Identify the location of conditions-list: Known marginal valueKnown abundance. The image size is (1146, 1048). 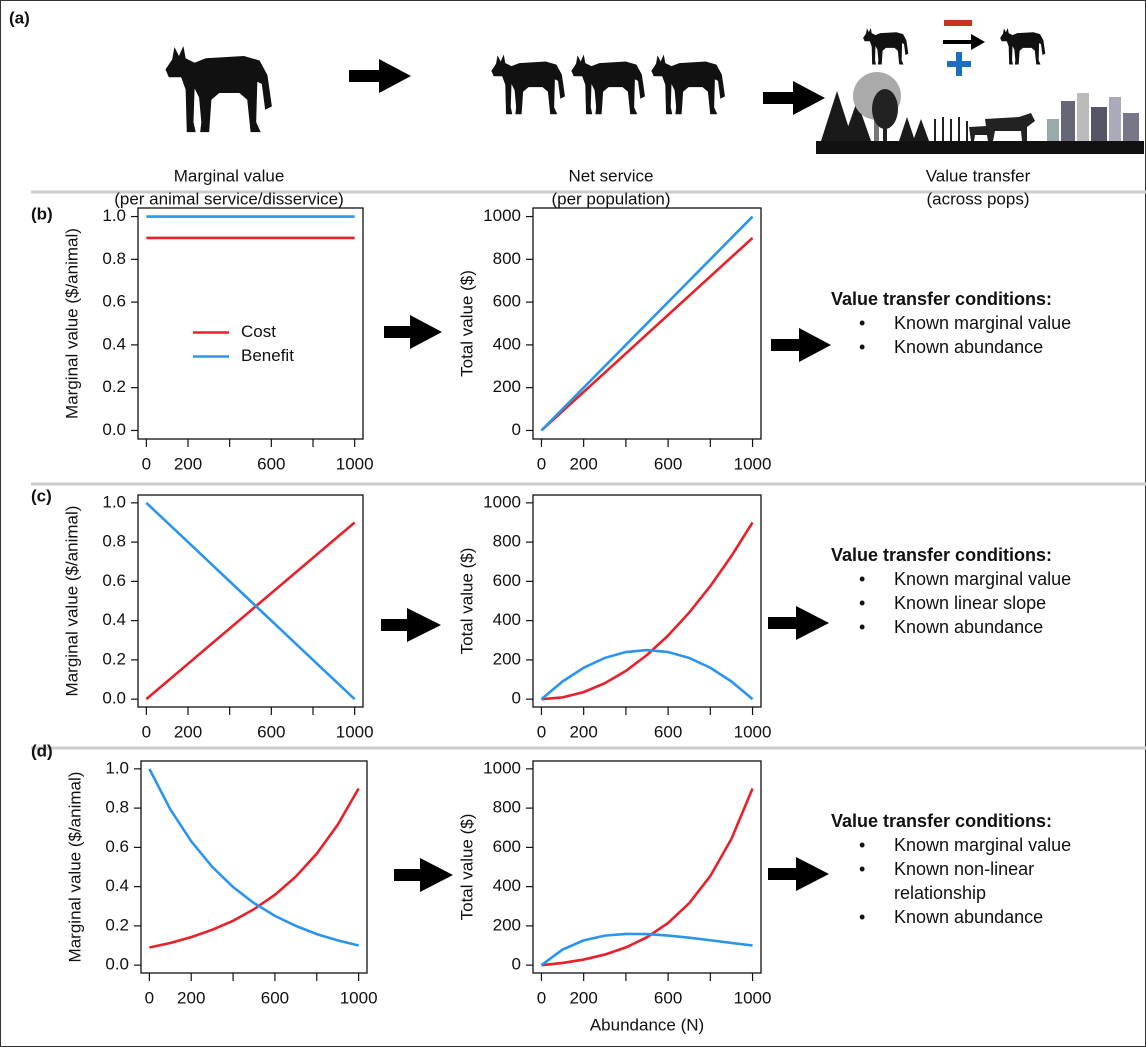
(981, 335).